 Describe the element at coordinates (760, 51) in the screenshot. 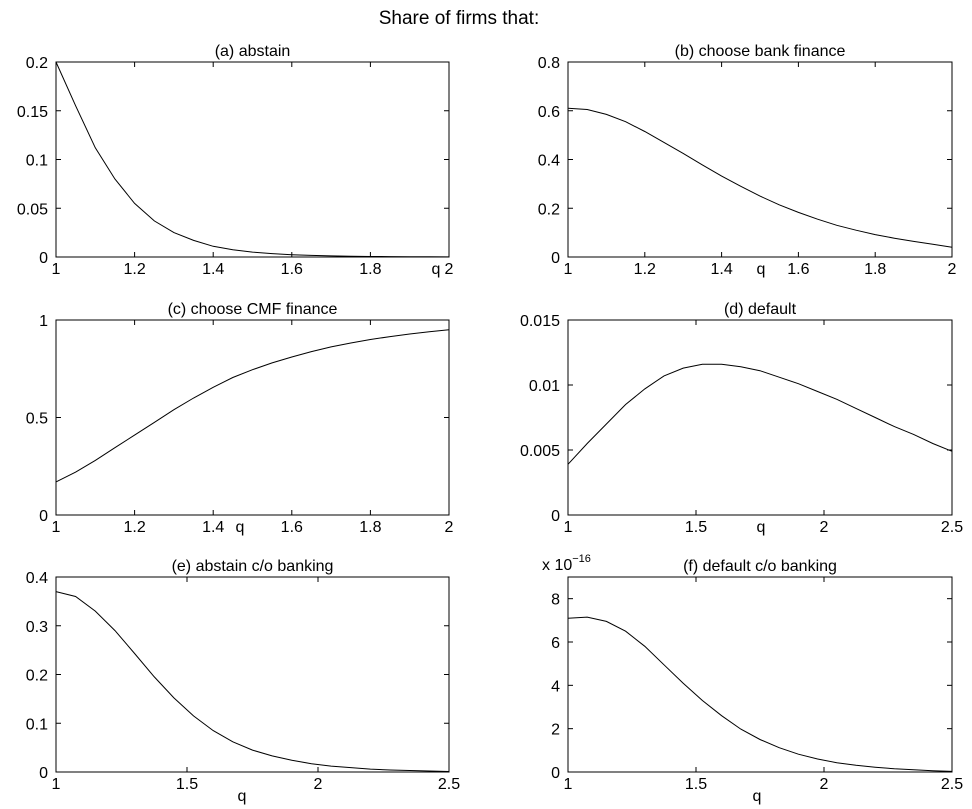

I see `panel-title: (b) choose bank finance` at that location.